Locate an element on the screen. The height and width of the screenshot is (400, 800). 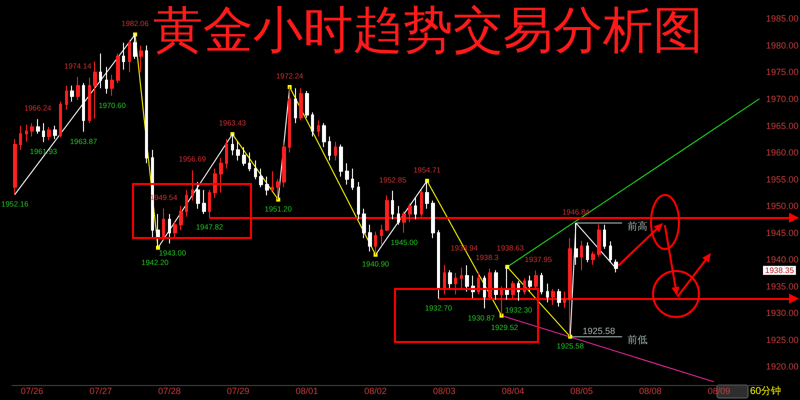
y-tick-label: 1920.00 is located at coordinates (782, 367).